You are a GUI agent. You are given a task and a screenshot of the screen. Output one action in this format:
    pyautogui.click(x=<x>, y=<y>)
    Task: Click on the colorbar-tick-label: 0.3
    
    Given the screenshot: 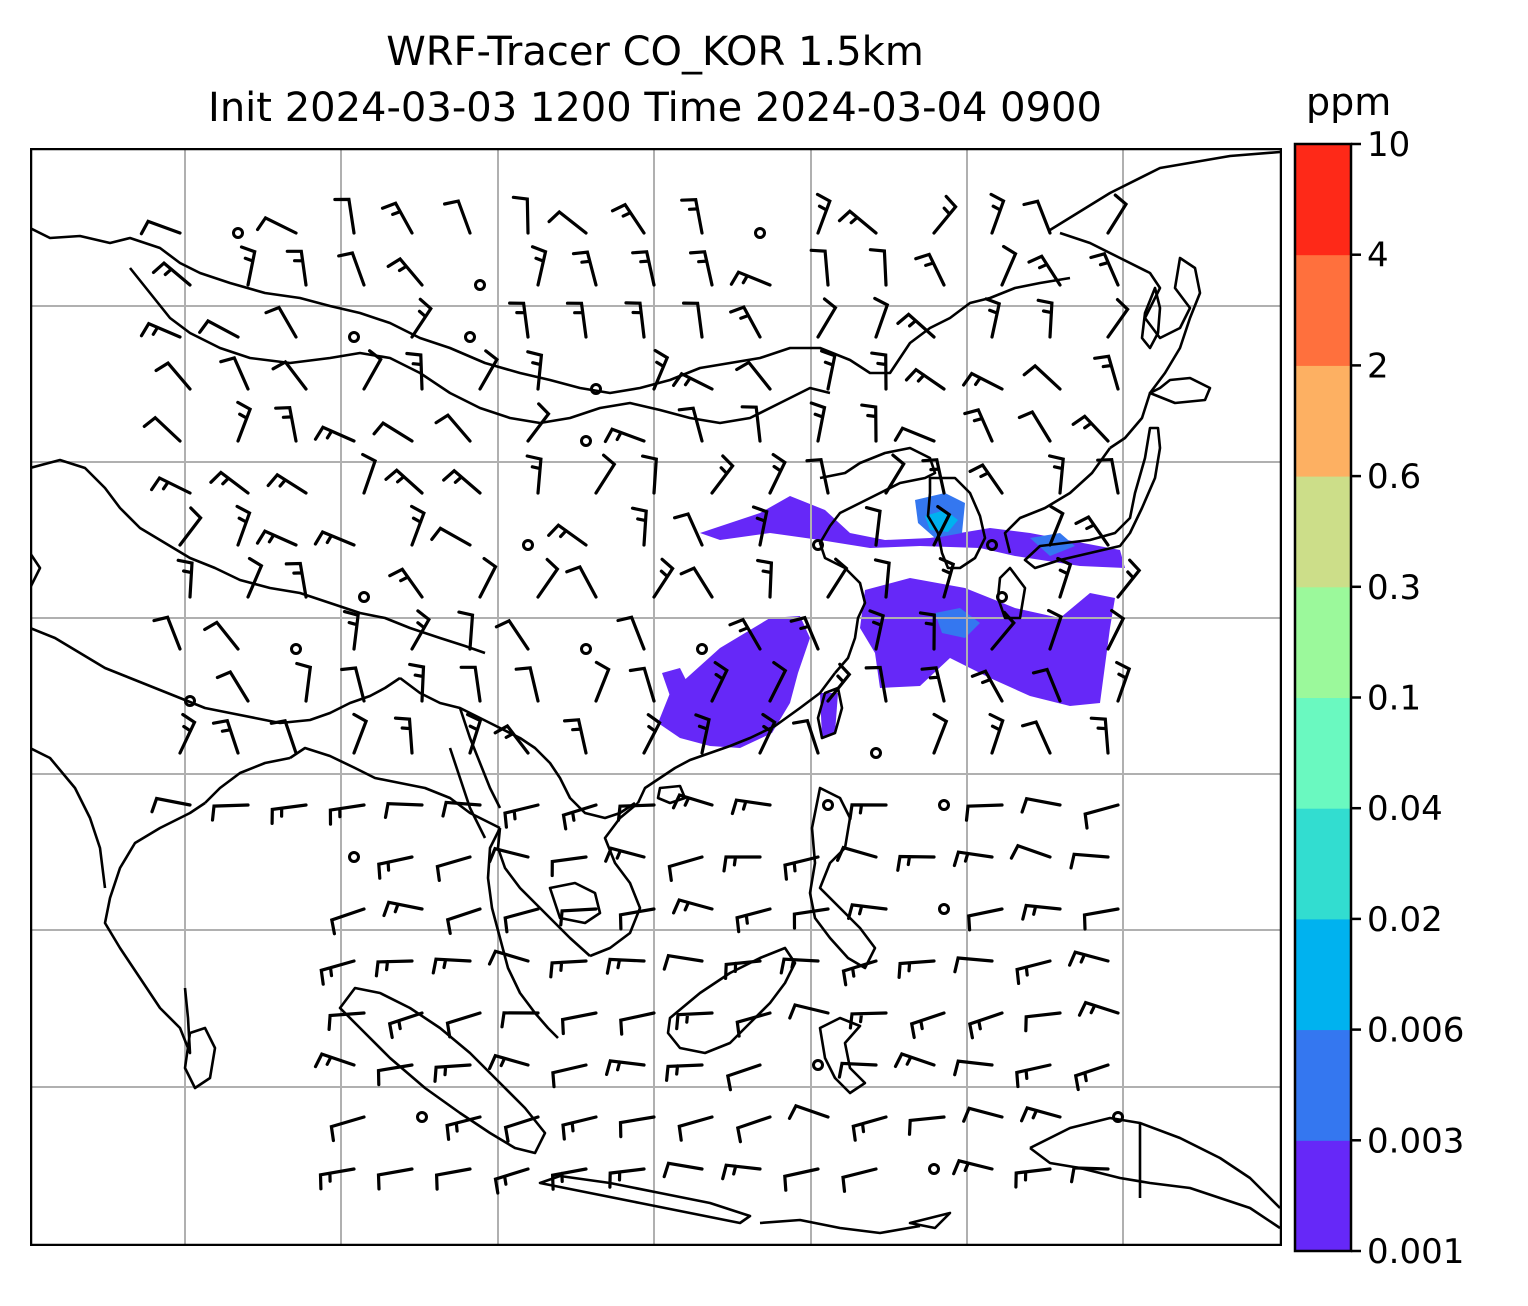 What is the action you would take?
    pyautogui.click(x=1394, y=588)
    